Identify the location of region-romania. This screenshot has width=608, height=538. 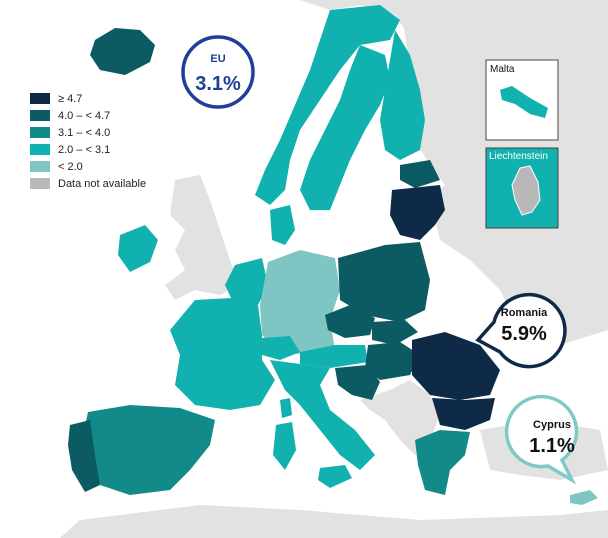
(456, 366).